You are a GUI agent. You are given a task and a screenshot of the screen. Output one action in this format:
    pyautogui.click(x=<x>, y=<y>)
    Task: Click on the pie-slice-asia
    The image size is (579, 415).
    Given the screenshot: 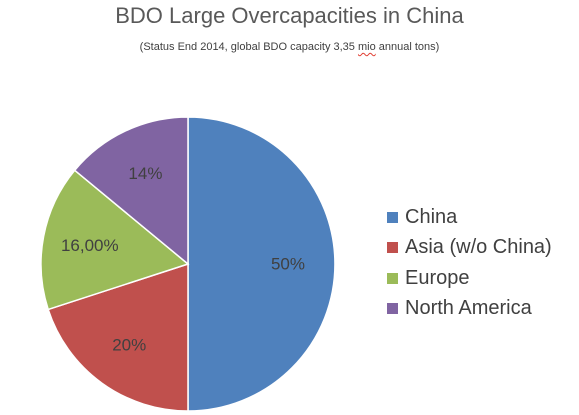 What is the action you would take?
    pyautogui.click(x=118, y=337)
    